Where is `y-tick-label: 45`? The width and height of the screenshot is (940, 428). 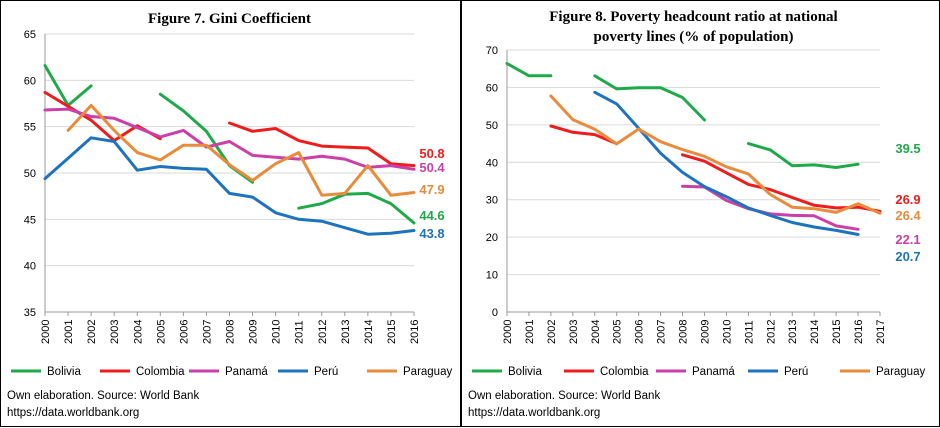 y-tick-label: 45 is located at coordinates (30, 220).